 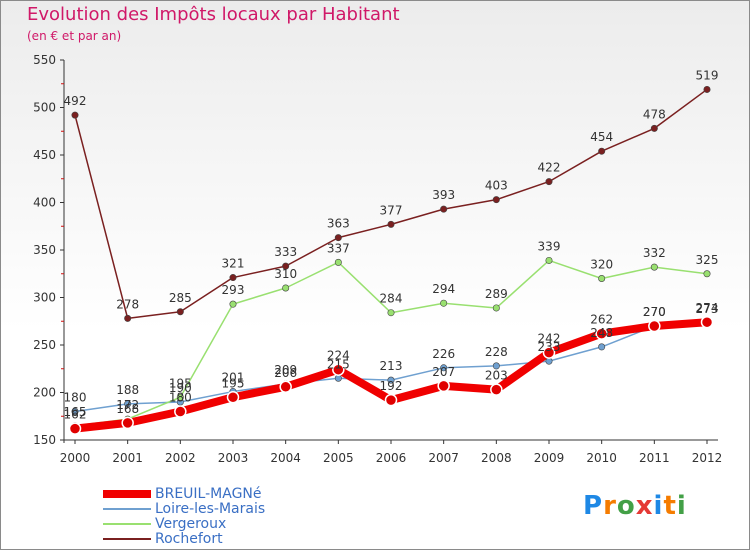 What do you see at coordinates (601, 137) in the screenshot?
I see `data-label: 454` at bounding box center [601, 137].